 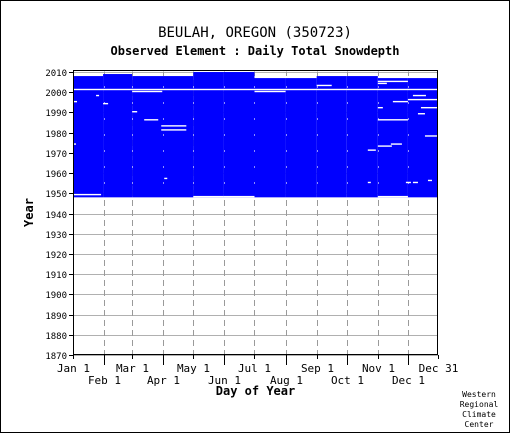 What do you see at coordinates (479, 404) in the screenshot?
I see `credit-line: Regional` at bounding box center [479, 404].